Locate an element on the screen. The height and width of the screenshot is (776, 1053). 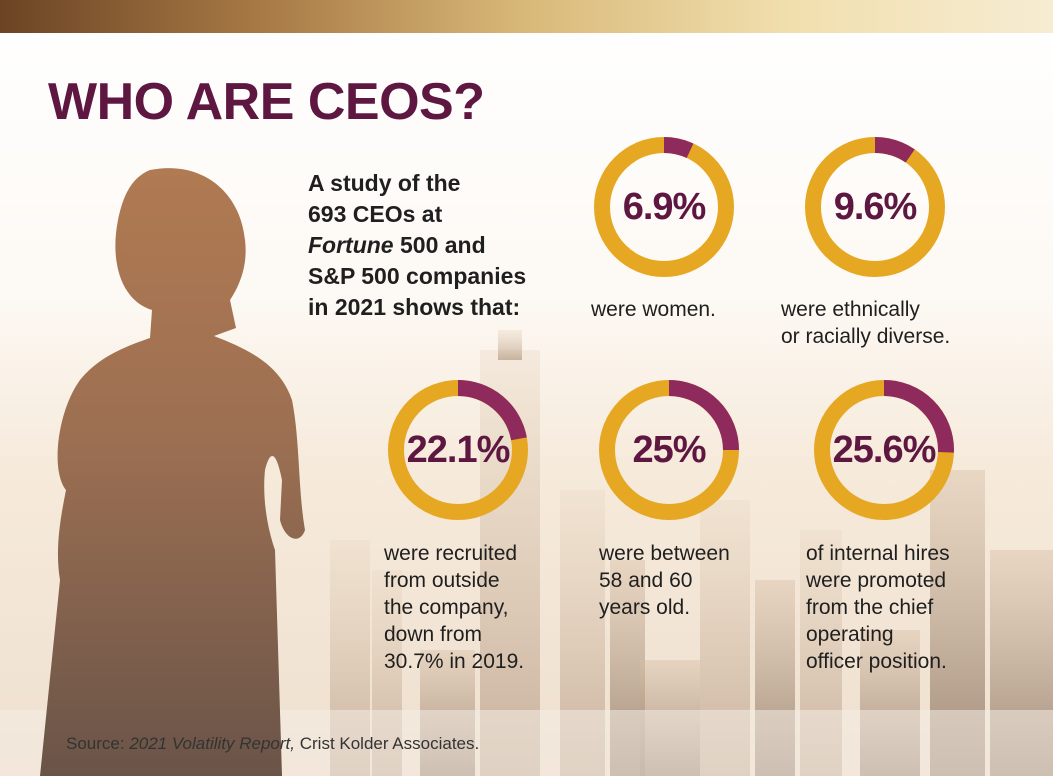
intro-line: 693 CEOs at is located at coordinates (375, 214).